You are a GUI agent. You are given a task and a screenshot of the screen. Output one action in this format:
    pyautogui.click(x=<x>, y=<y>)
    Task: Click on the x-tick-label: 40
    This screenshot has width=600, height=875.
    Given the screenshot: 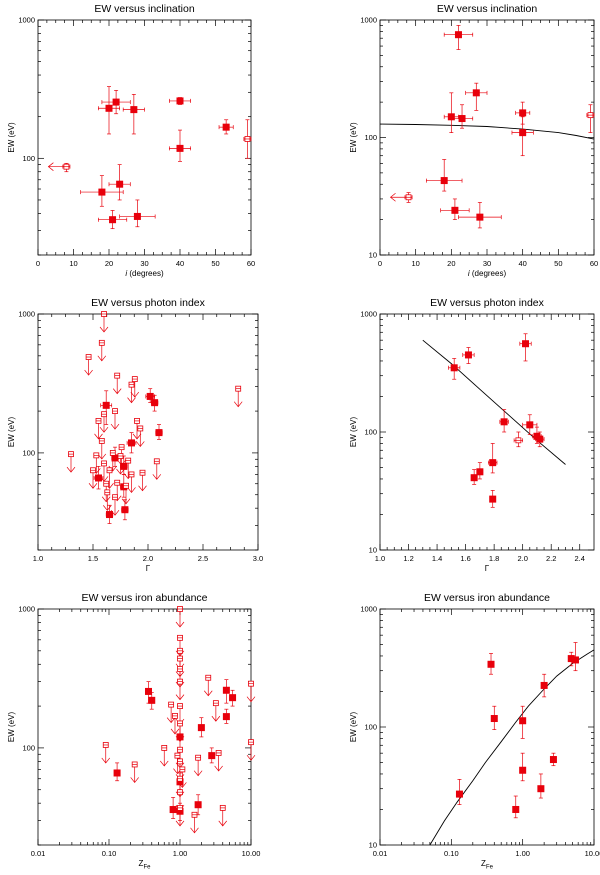 What is the action you would take?
    pyautogui.click(x=522, y=263)
    